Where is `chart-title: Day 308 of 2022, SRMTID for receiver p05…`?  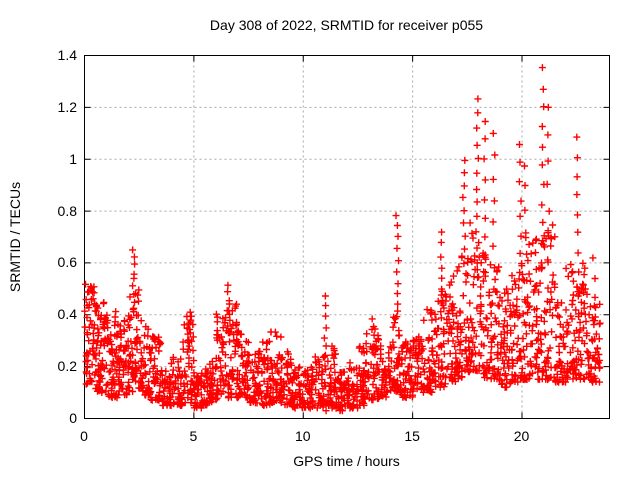 chart-title: Day 308 of 2022, SRMTID for receiver p05… is located at coordinates (346, 25).